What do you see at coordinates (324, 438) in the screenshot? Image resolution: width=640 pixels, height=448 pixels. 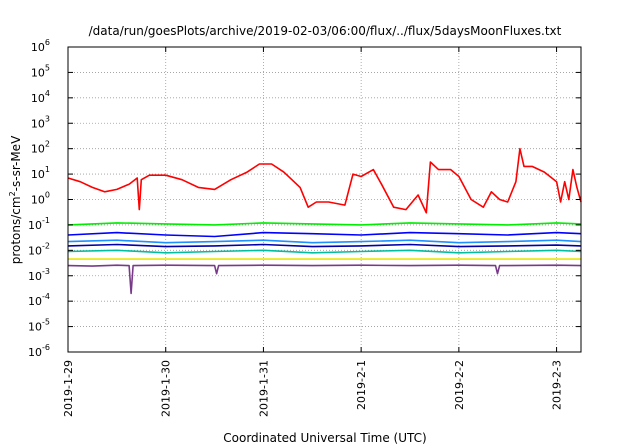 I see `x-axis-label: Coordinated Universal Time (UTC)` at bounding box center [324, 438].